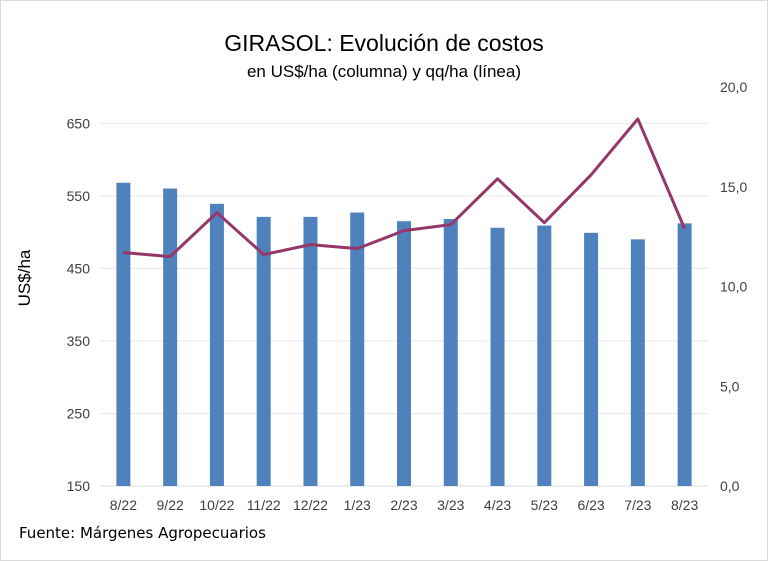 This screenshot has width=768, height=561. Describe the element at coordinates (590, 505) in the screenshot. I see `x-tick-label: 6/23` at that location.